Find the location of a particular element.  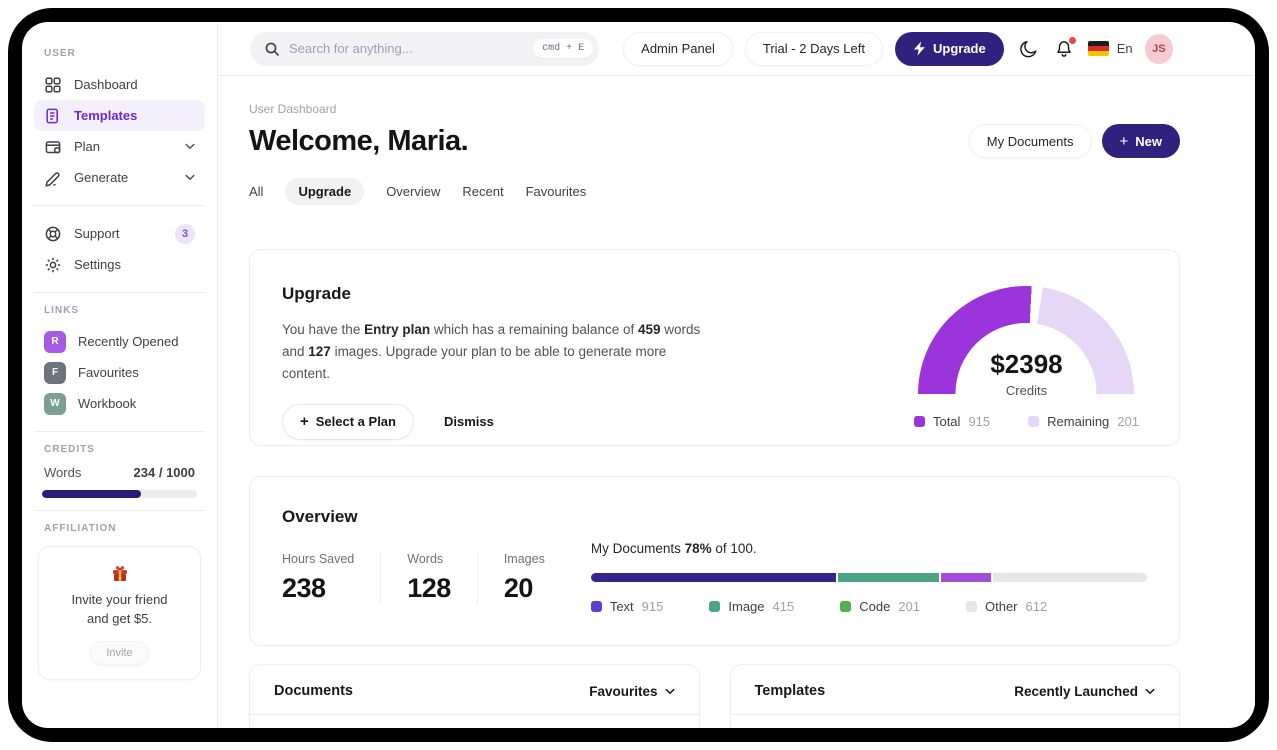

sidebar-link-recently-opened: R Recently Opened is located at coordinates (119, 341).